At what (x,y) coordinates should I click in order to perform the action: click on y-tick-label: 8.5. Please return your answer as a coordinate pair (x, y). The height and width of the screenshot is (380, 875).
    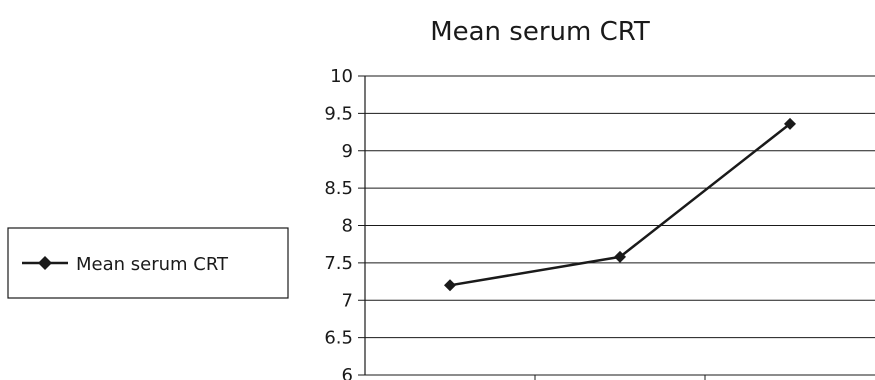
    Looking at the image, I should click on (338, 188).